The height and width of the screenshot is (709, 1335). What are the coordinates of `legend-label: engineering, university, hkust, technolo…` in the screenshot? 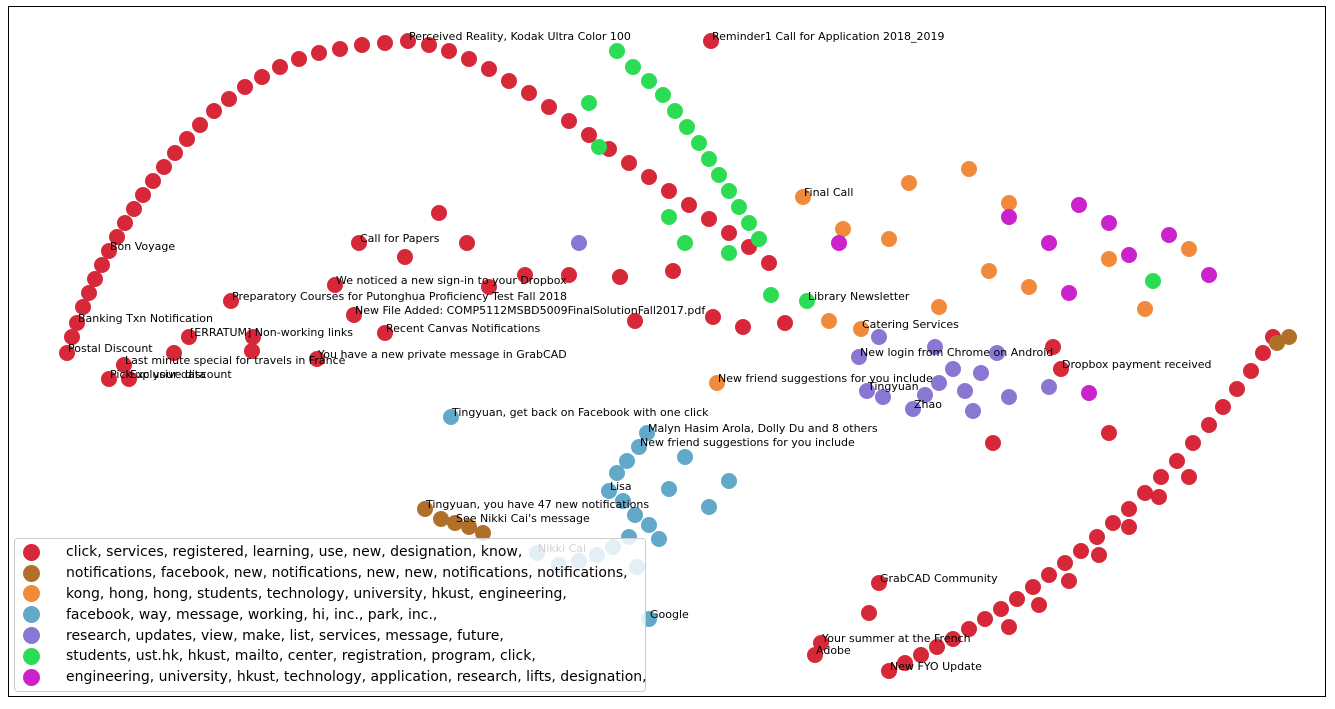 It's located at (356, 677).